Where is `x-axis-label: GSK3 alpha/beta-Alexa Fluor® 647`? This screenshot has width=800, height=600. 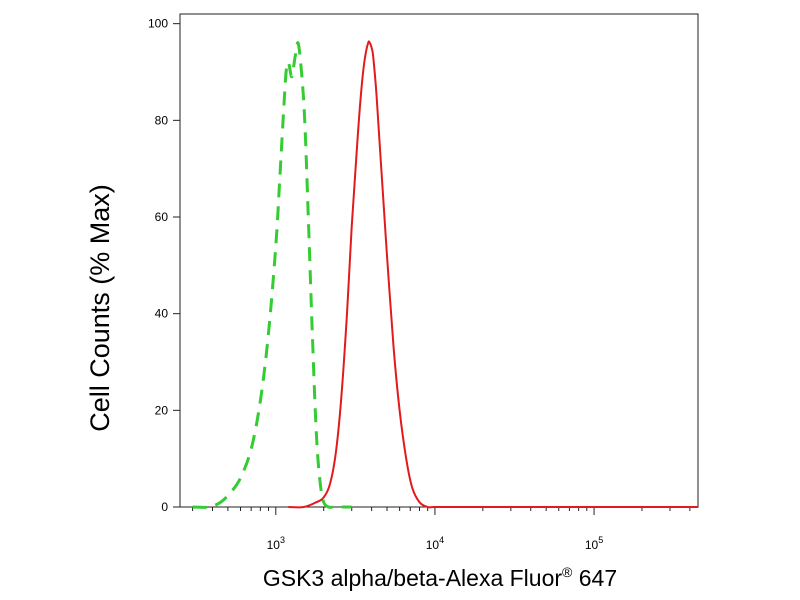
x-axis-label: GSK3 alpha/beta-Alexa Fluor® 647 is located at coordinates (440, 577).